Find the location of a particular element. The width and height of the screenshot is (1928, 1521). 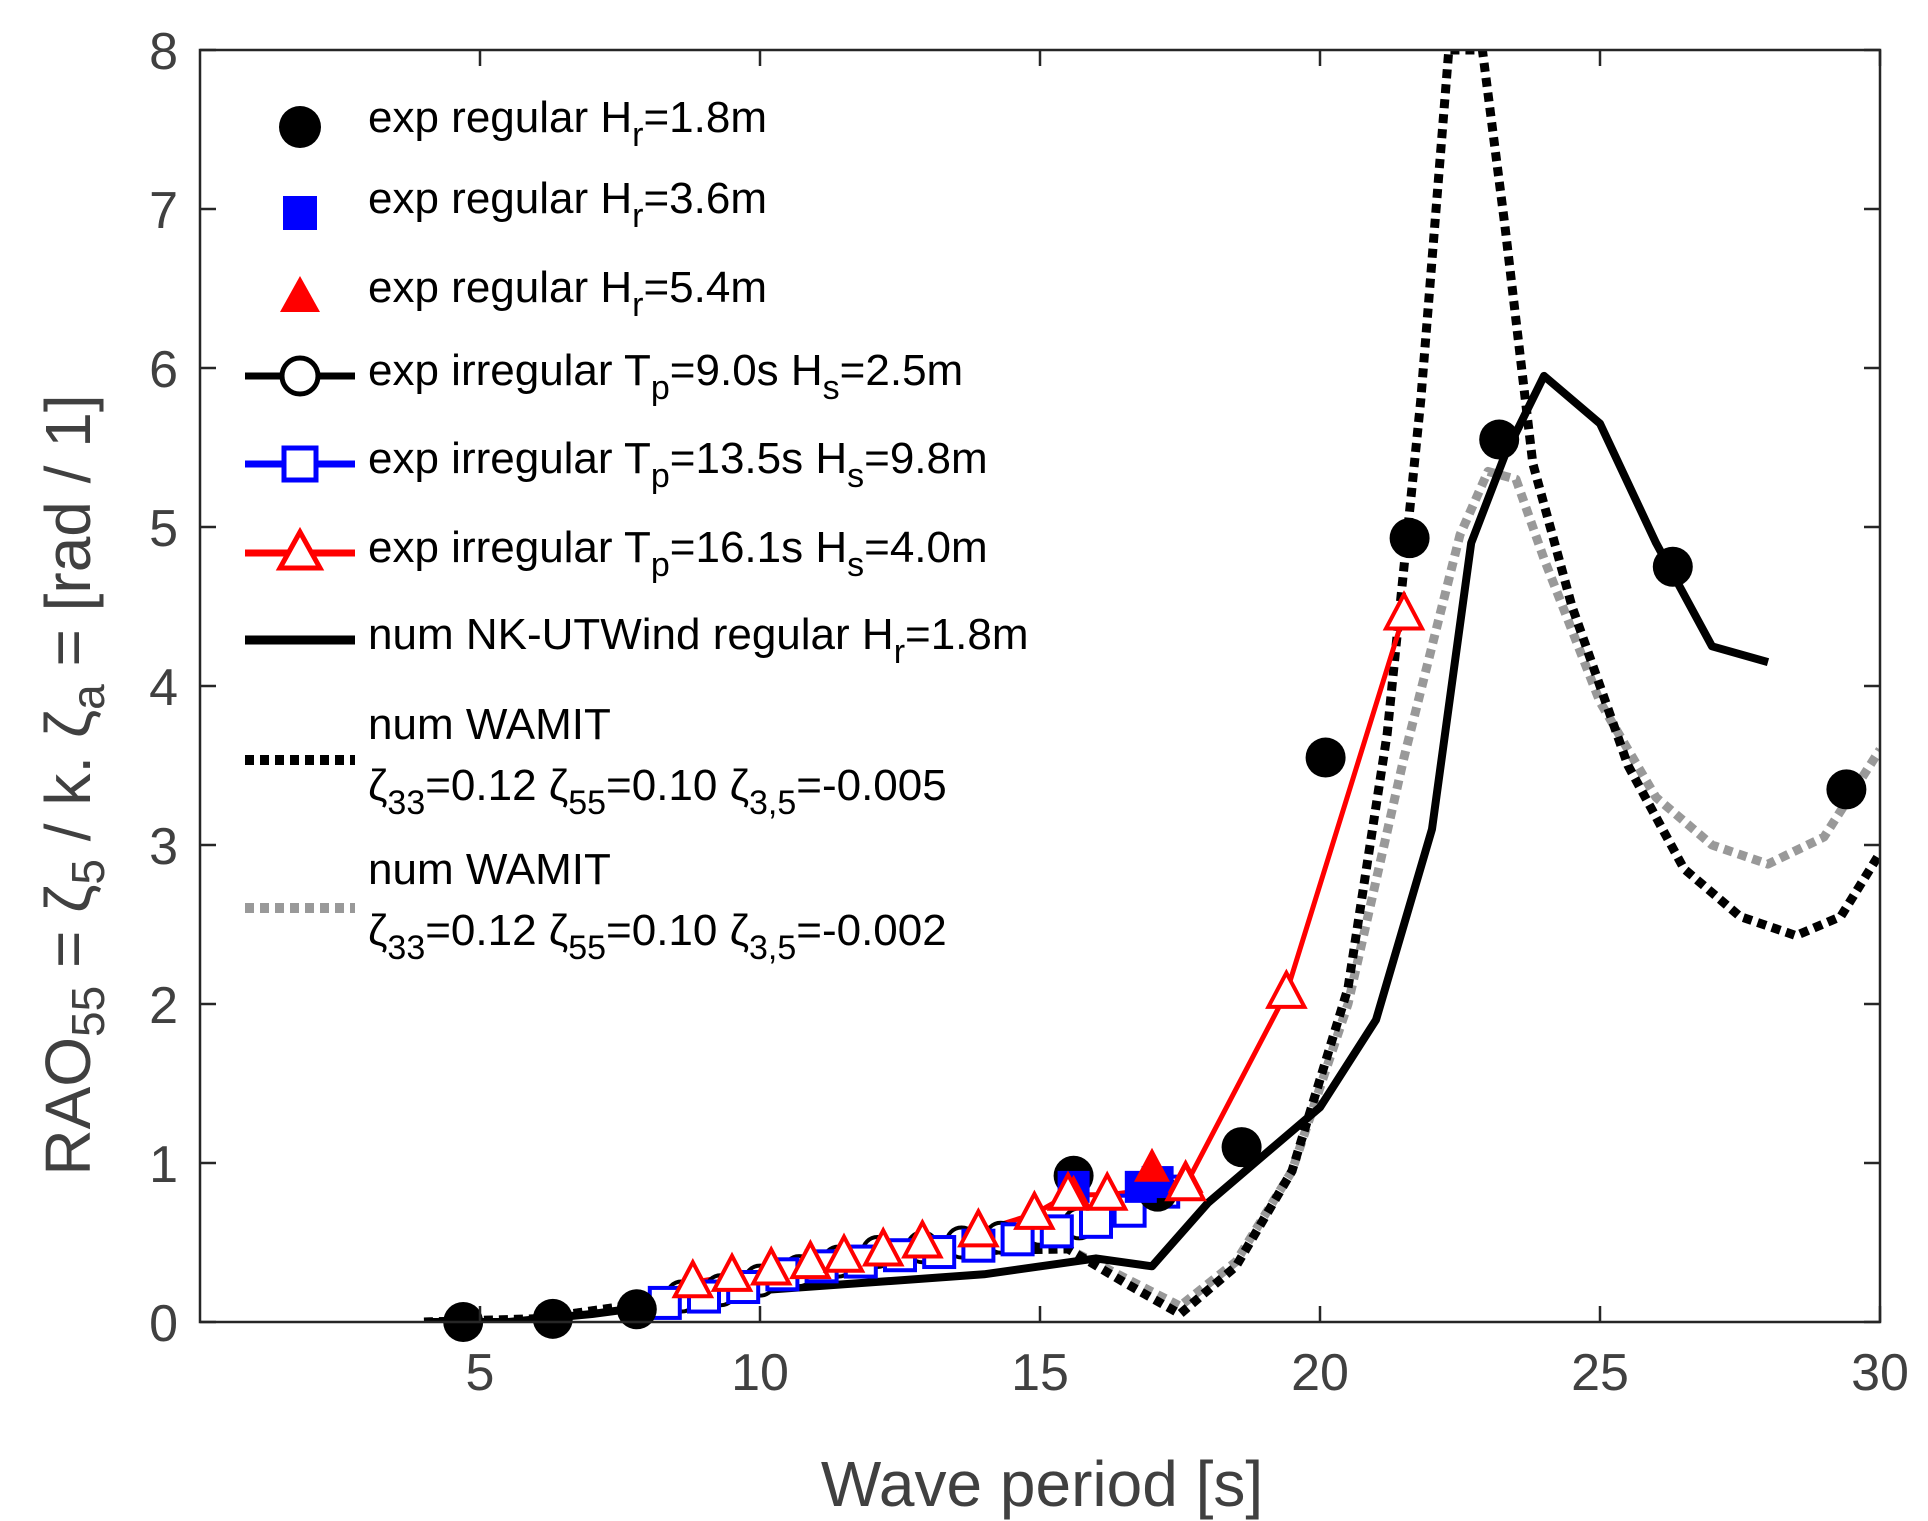

y-tick-label: 0 is located at coordinates (163, 1324).